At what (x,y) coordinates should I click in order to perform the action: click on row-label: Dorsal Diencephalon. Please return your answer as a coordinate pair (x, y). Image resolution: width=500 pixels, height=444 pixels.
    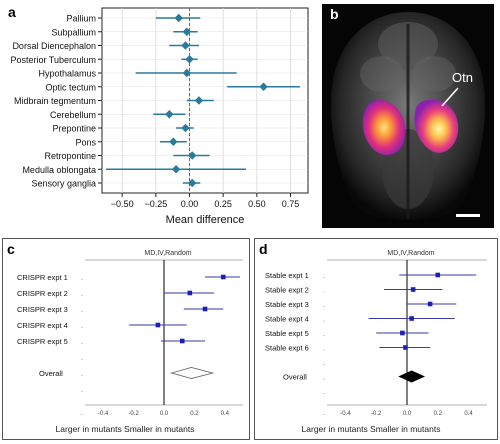
    Looking at the image, I should click on (54, 46).